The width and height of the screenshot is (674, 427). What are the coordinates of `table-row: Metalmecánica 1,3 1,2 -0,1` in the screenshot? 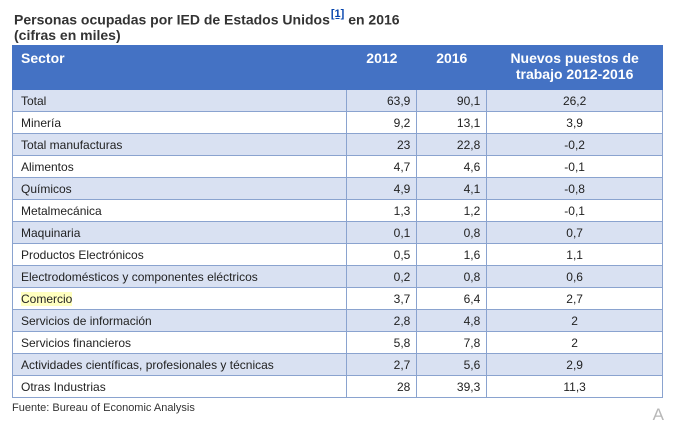 It's located at (337, 210).